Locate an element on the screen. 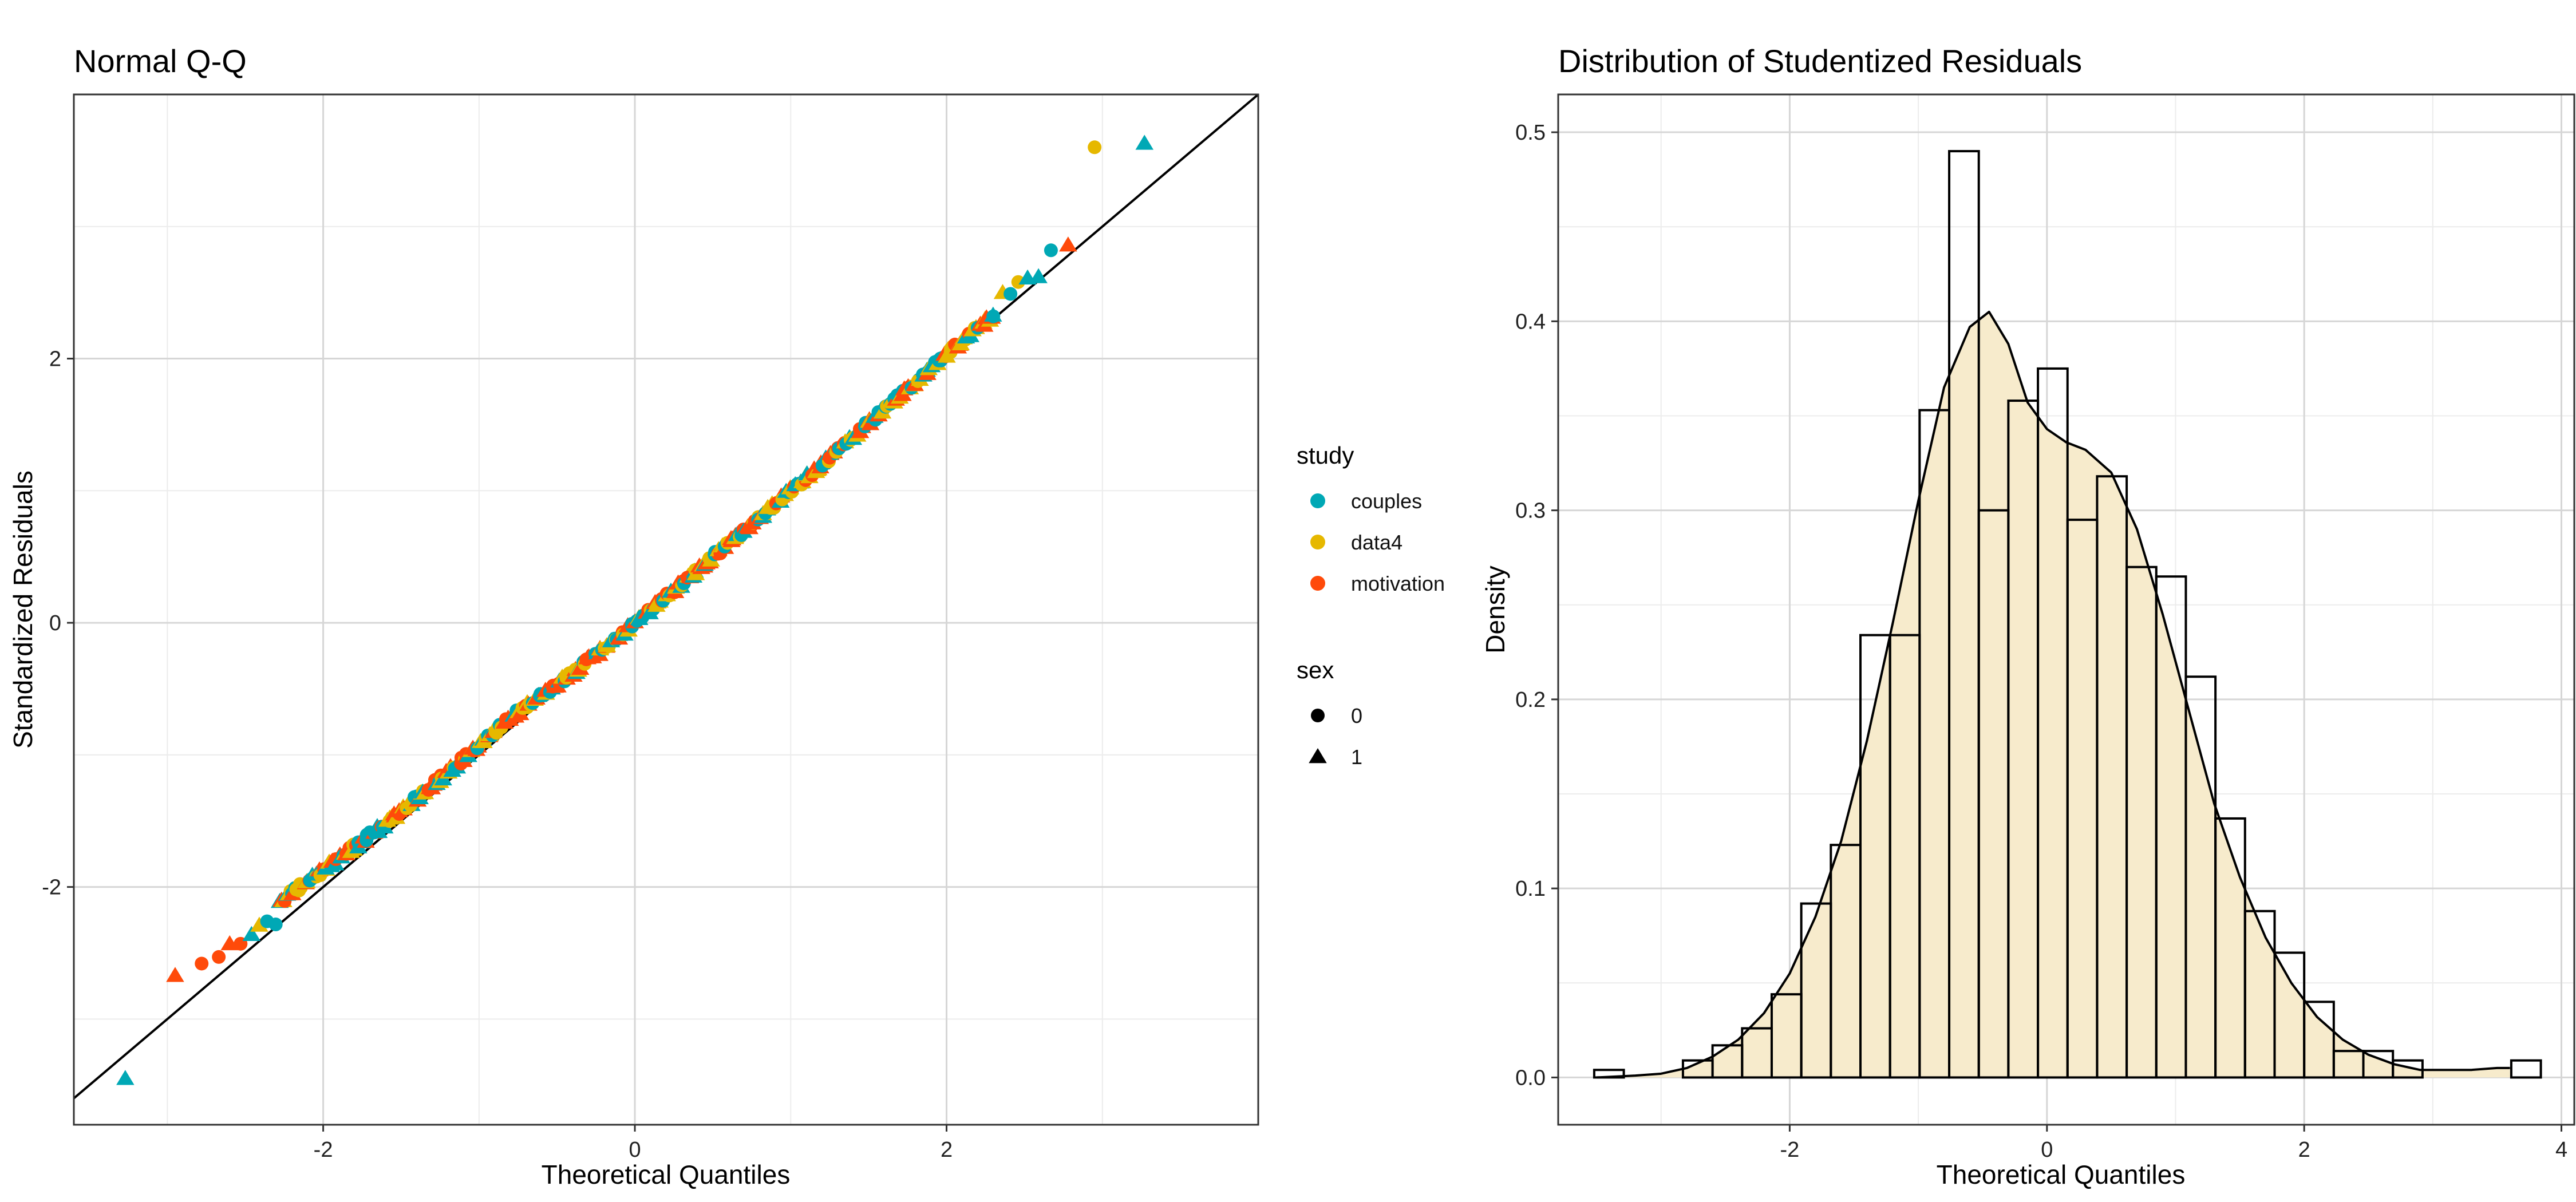 The height and width of the screenshot is (1202, 2576). hist-y-axis-label: Density is located at coordinates (1495, 610).